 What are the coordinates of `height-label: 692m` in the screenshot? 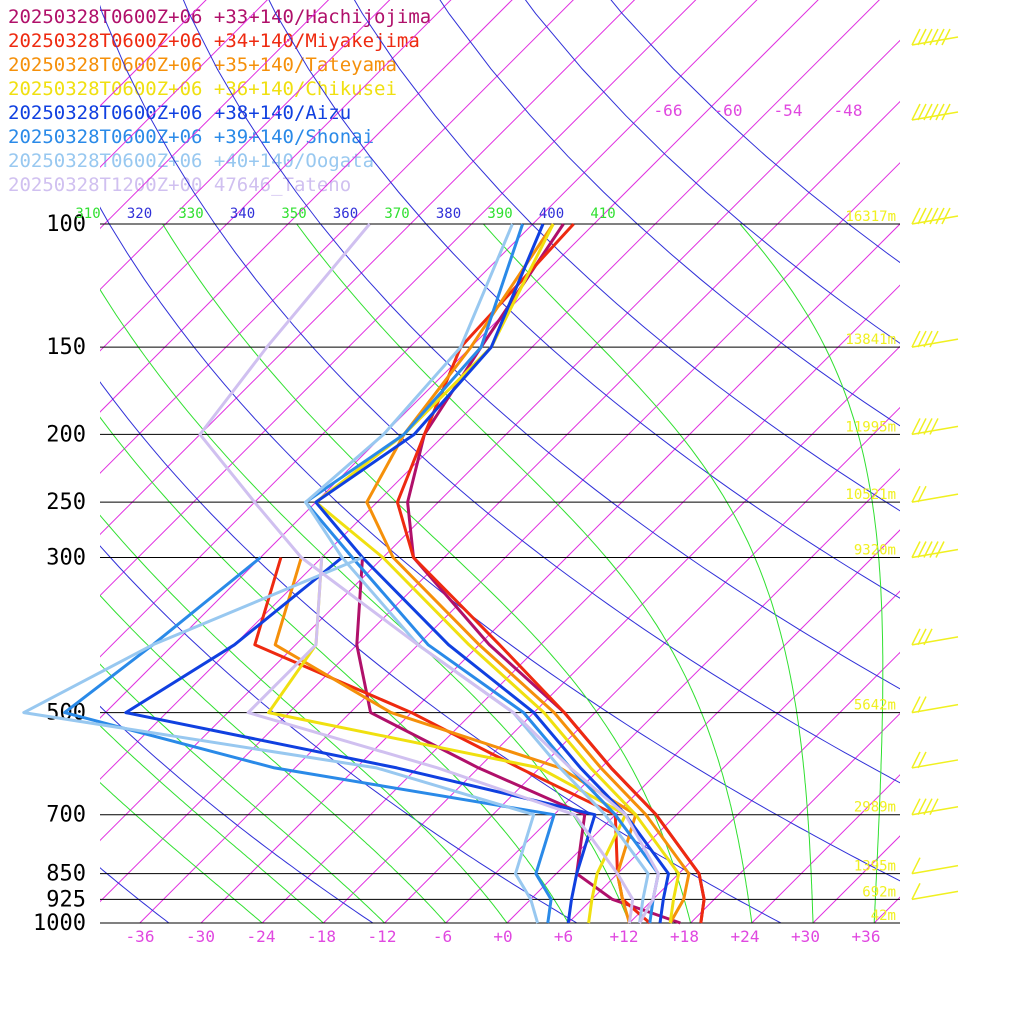 It's located at (879, 892).